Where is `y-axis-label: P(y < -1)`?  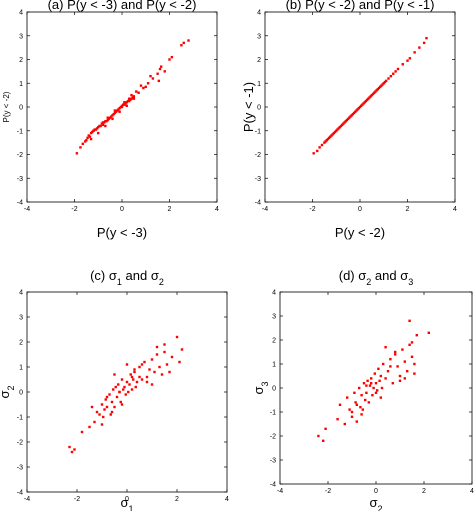 y-axis-label: P(y < -1) is located at coordinates (248, 107).